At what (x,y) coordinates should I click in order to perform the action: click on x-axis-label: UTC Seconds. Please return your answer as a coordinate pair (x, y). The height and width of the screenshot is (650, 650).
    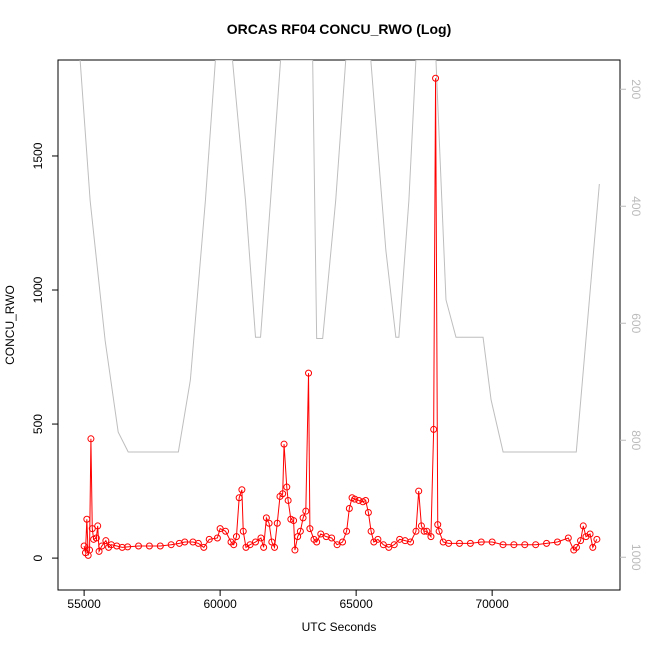
    Looking at the image, I should click on (339, 627).